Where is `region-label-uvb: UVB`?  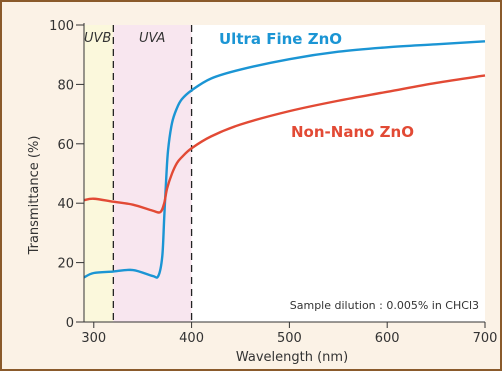
region-label-uvb: UVB is located at coordinates (97, 38).